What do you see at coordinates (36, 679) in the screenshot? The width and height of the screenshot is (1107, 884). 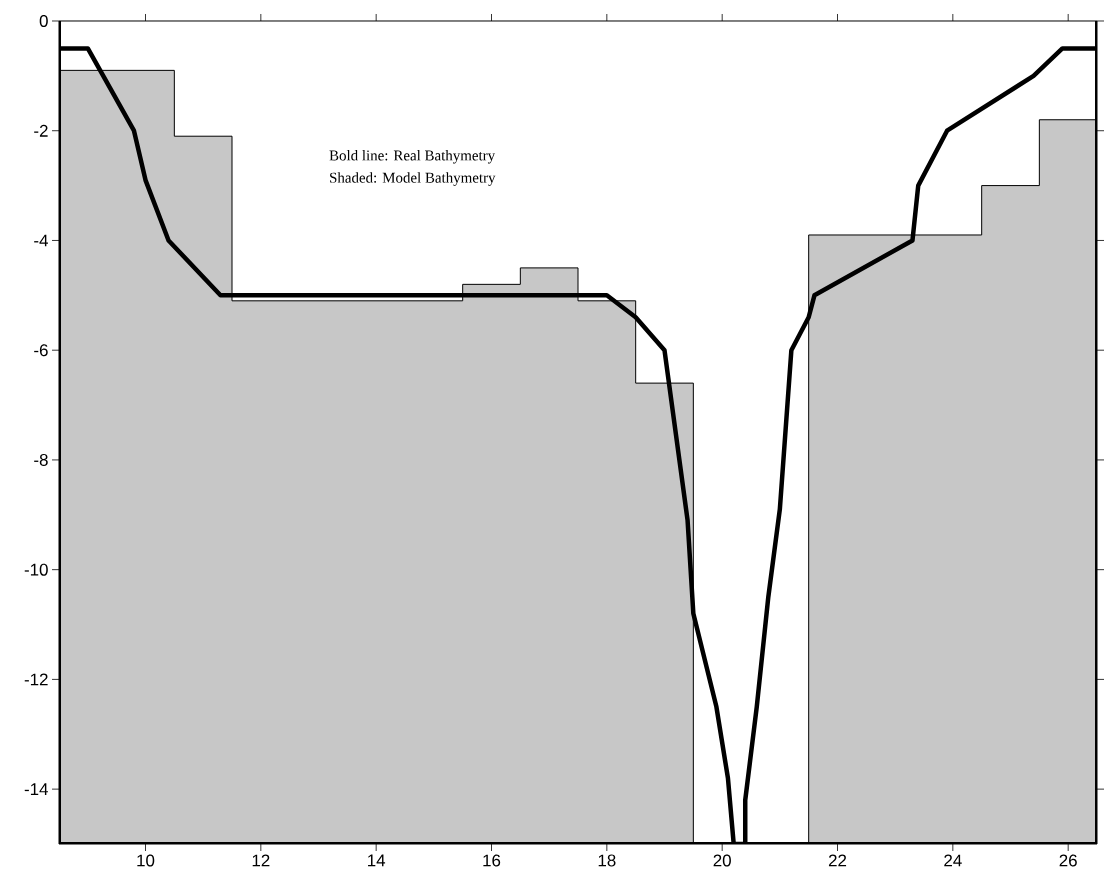 I see `y-tick-label: -12` at bounding box center [36, 679].